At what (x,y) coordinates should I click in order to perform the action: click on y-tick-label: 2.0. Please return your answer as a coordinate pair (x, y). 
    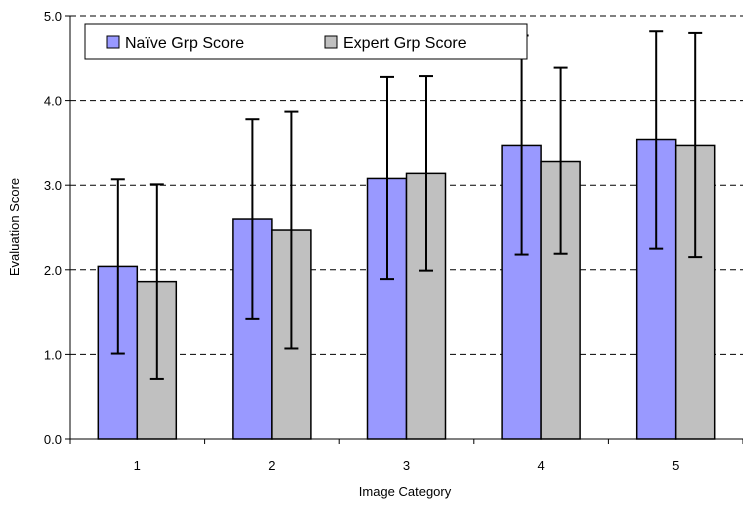
    Looking at the image, I should click on (53, 270).